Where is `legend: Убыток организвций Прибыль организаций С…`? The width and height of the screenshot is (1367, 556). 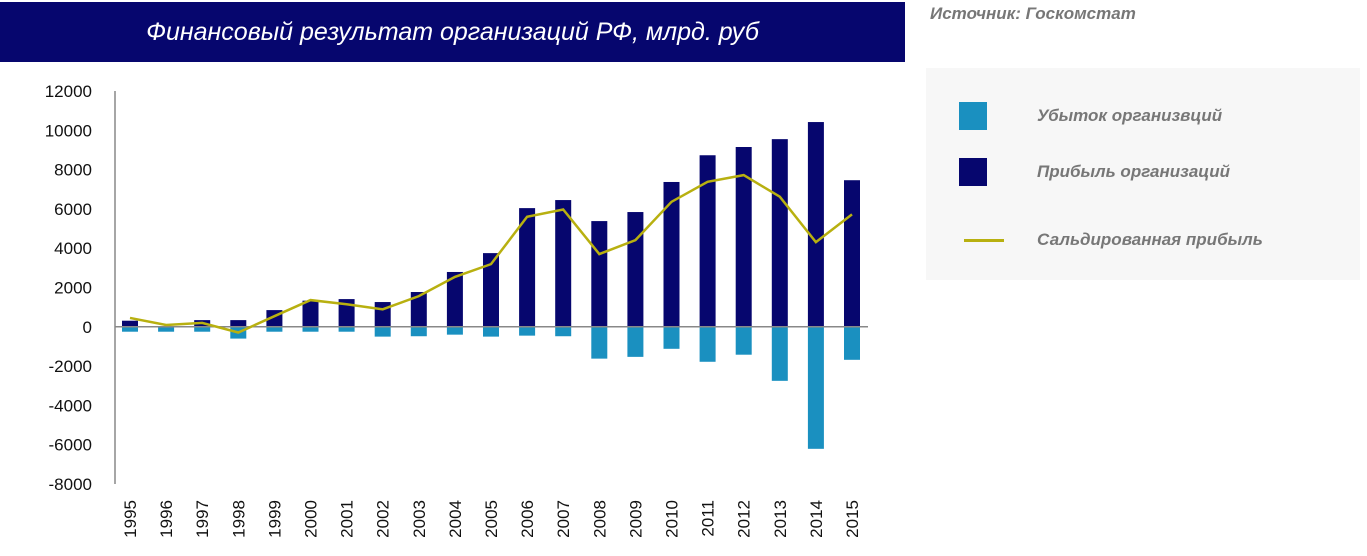
legend: Убыток организвций Прибыль организаций С… is located at coordinates (1143, 174).